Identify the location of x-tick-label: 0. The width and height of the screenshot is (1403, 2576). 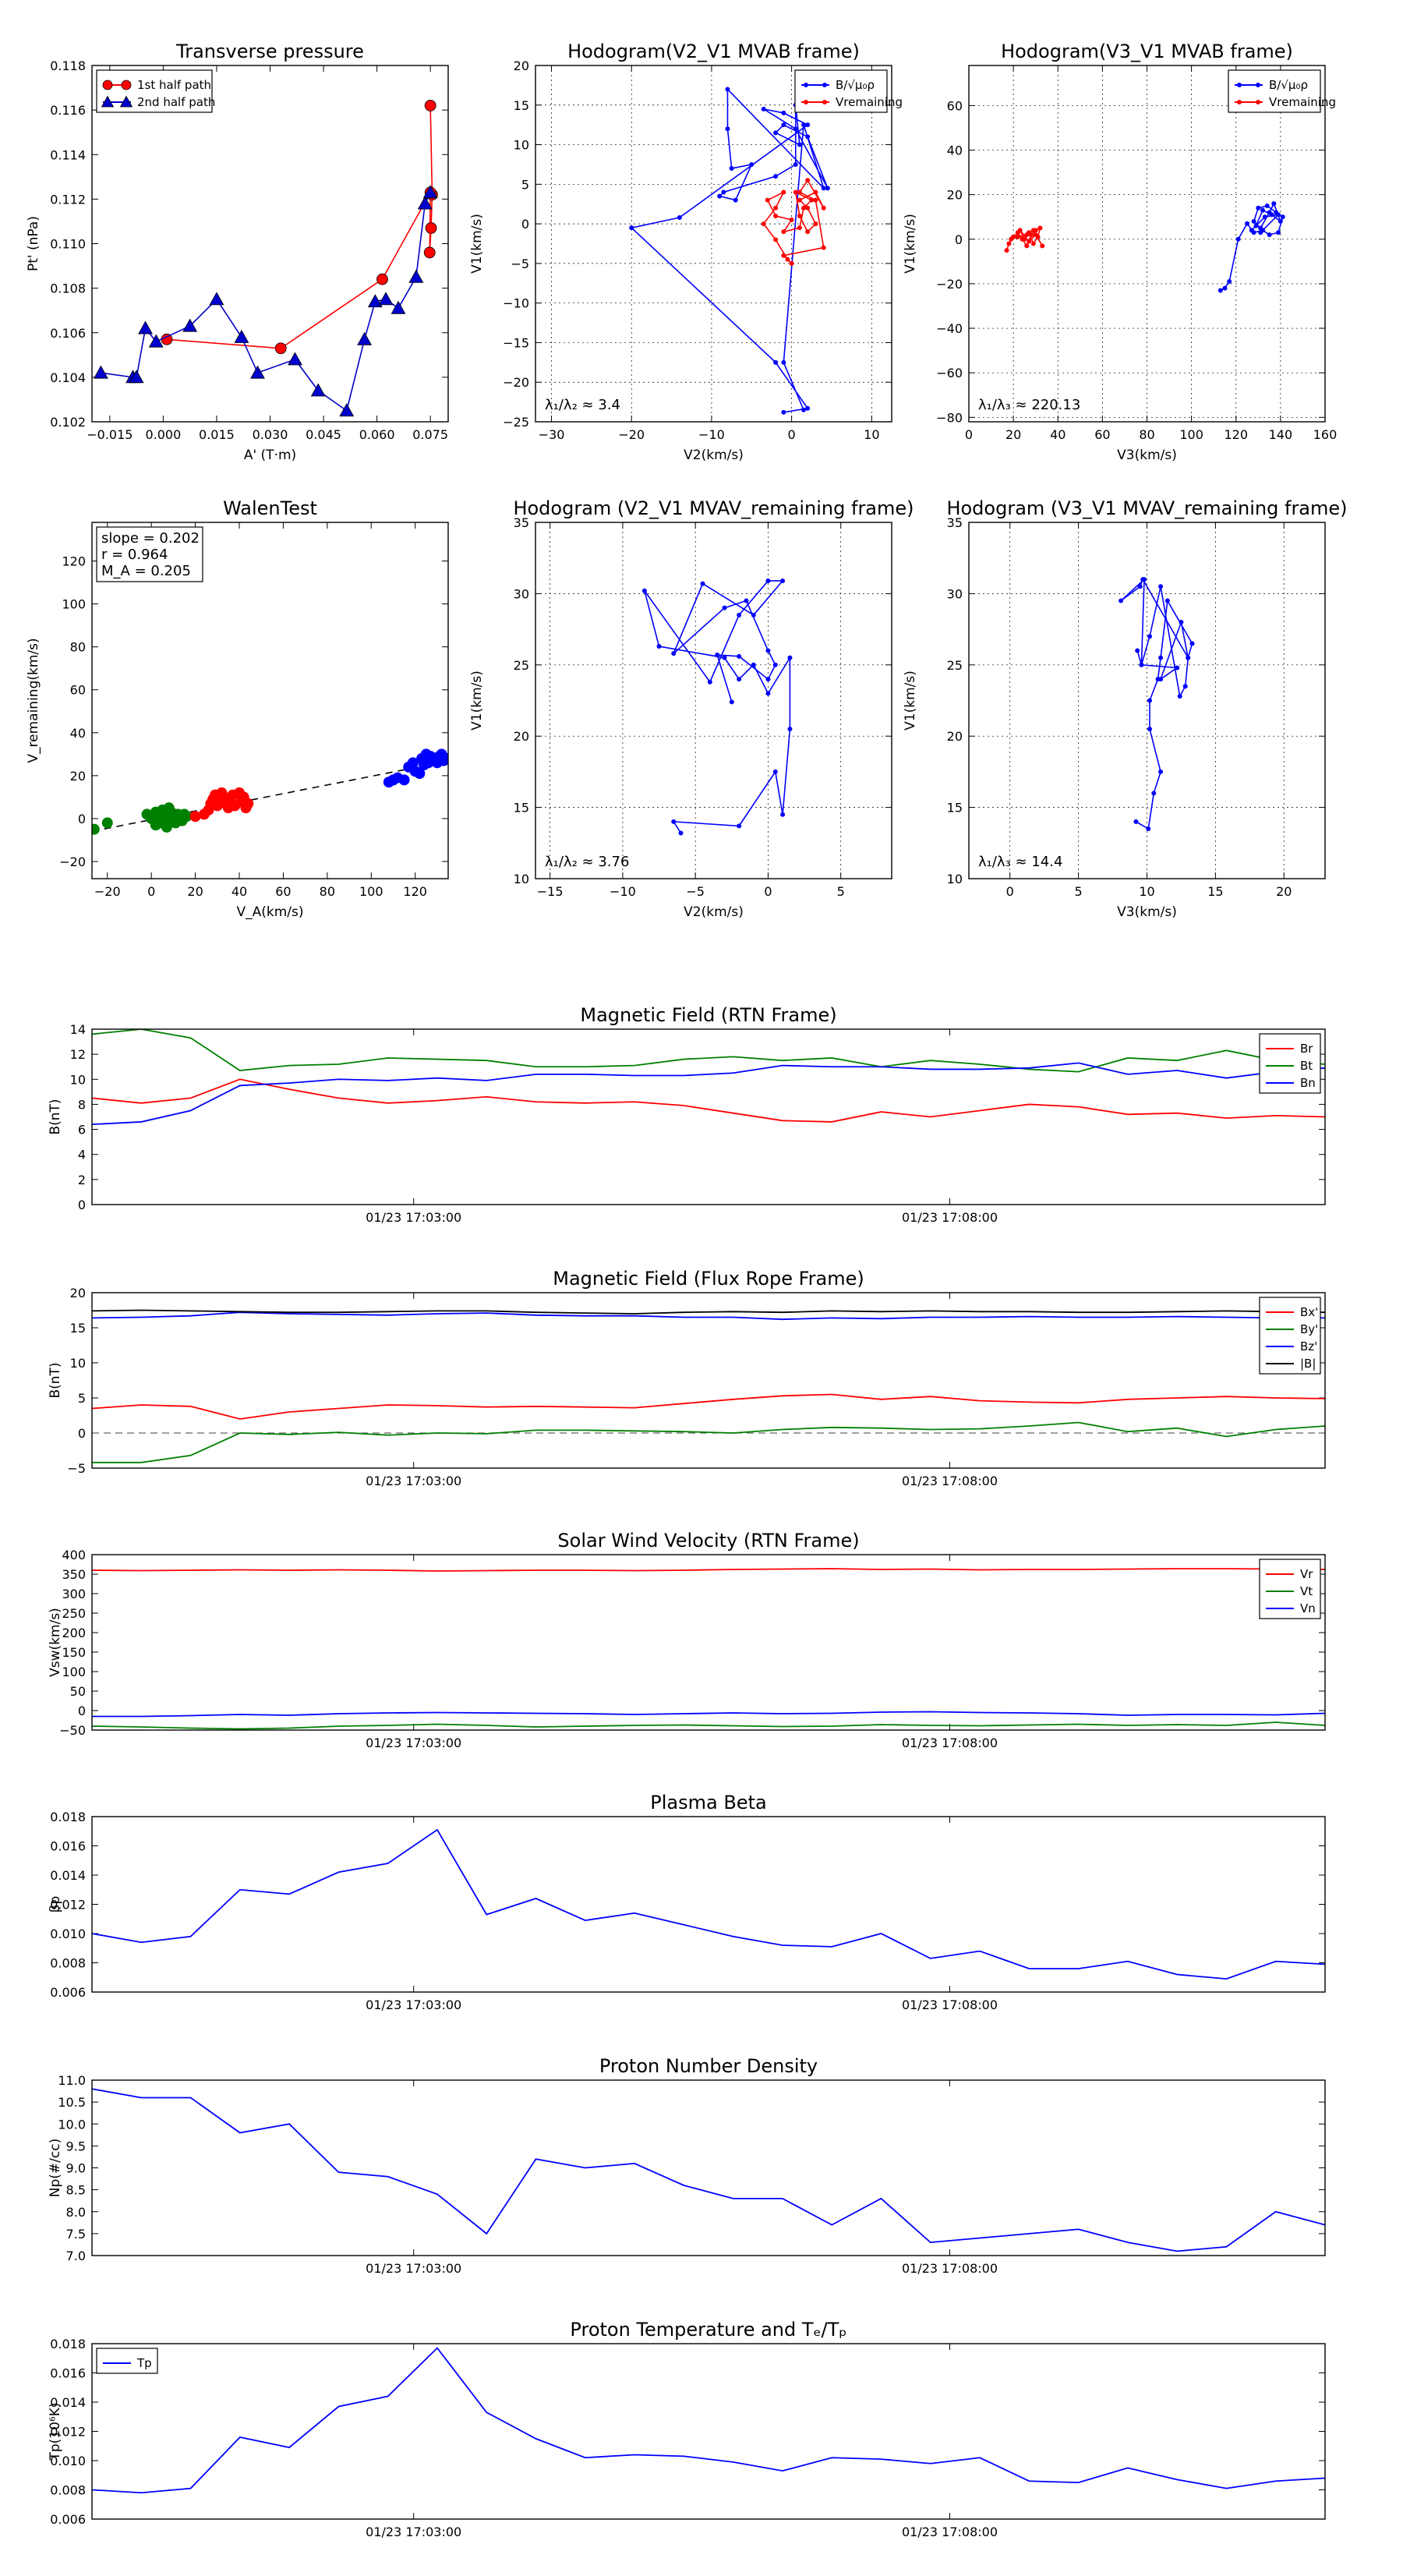
(768, 891).